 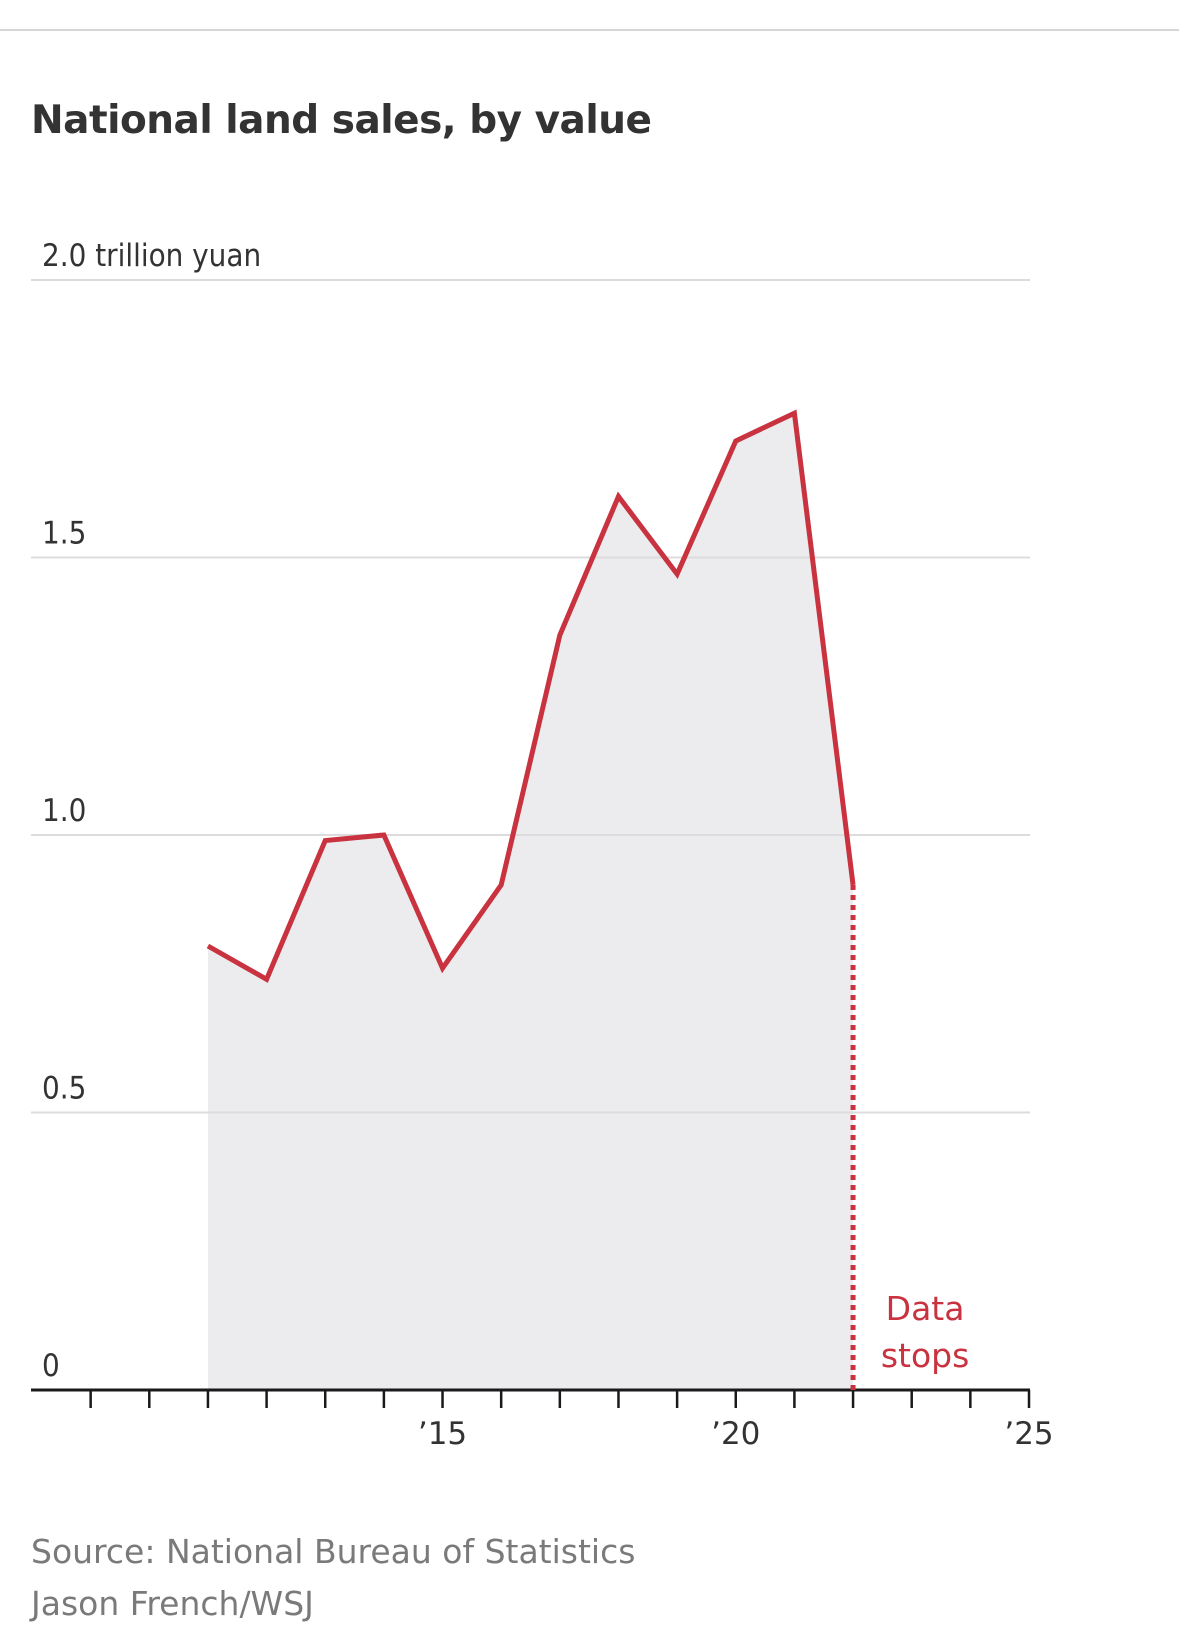 I want to click on data-stops-label: stops, so click(x=925, y=1355).